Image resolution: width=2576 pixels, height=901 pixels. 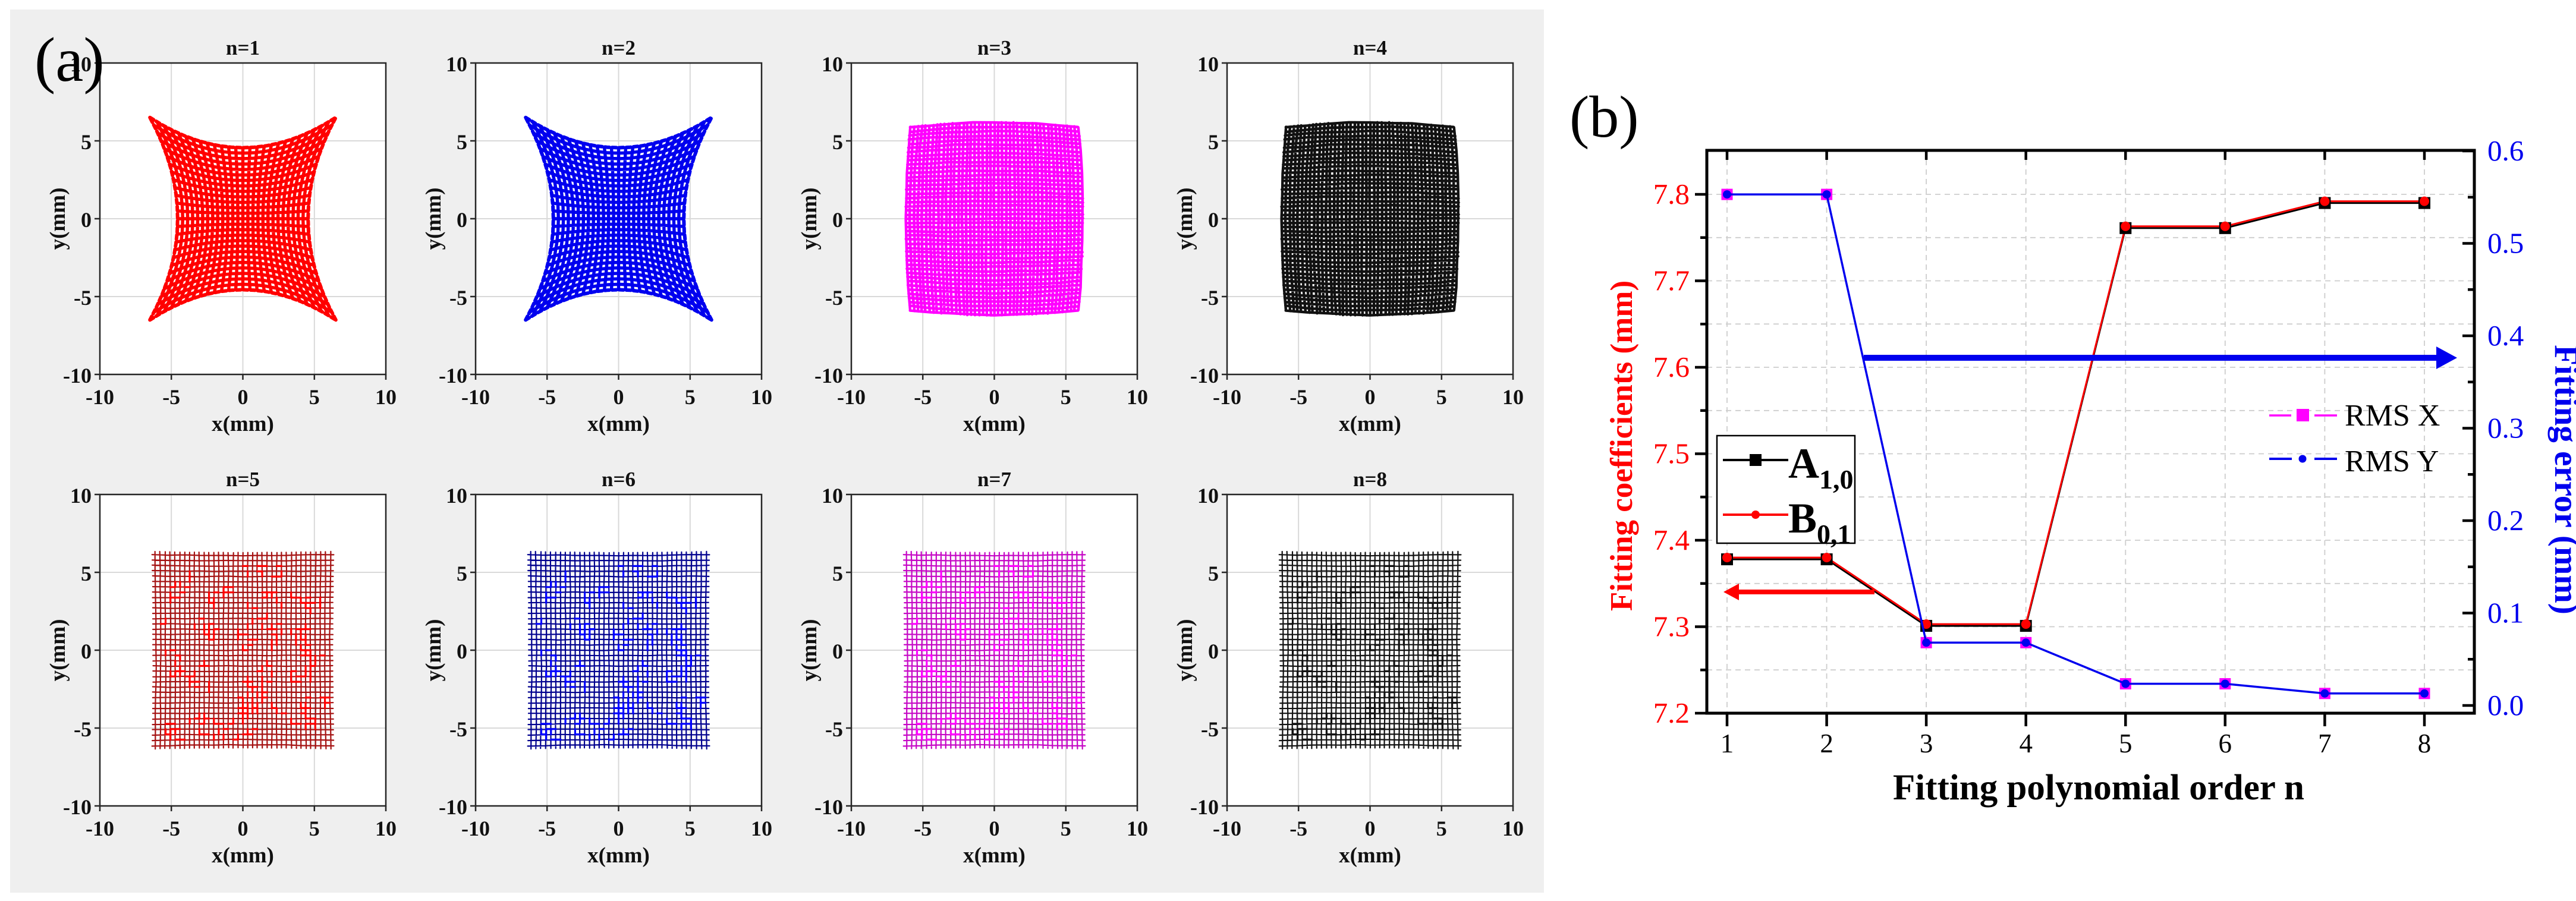 What do you see at coordinates (1622, 446) in the screenshot?
I see `svg-text: Fitting coefficients (mm)` at bounding box center [1622, 446].